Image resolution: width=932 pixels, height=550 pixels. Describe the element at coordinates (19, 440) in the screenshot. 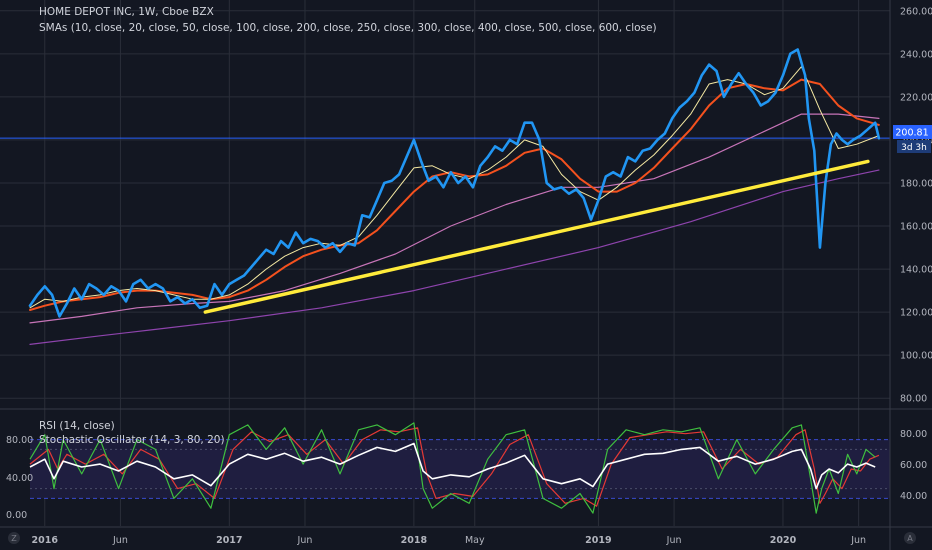

I see `osc-left-tick-label: 80.00` at that location.